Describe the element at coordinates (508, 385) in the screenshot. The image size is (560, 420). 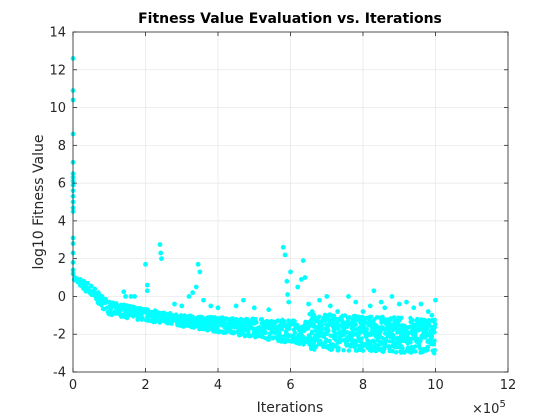
I see `x-tick-label: 12` at that location.